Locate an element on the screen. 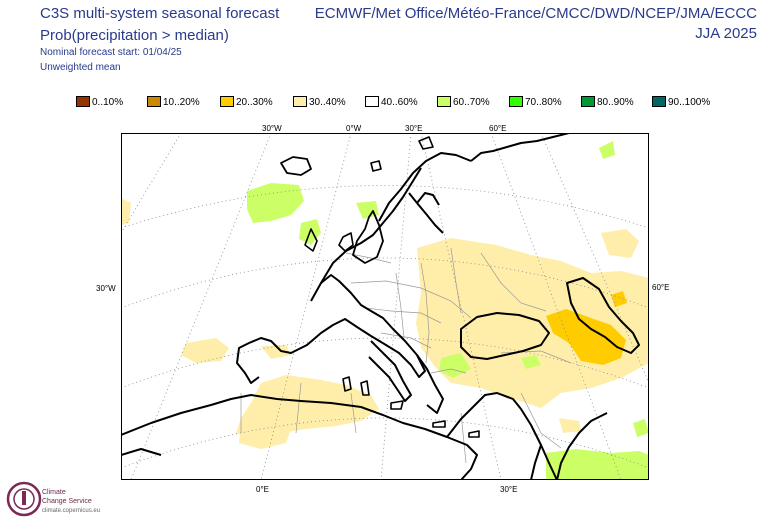 The image size is (761, 522). legend-label: 60..70% is located at coordinates (471, 102).